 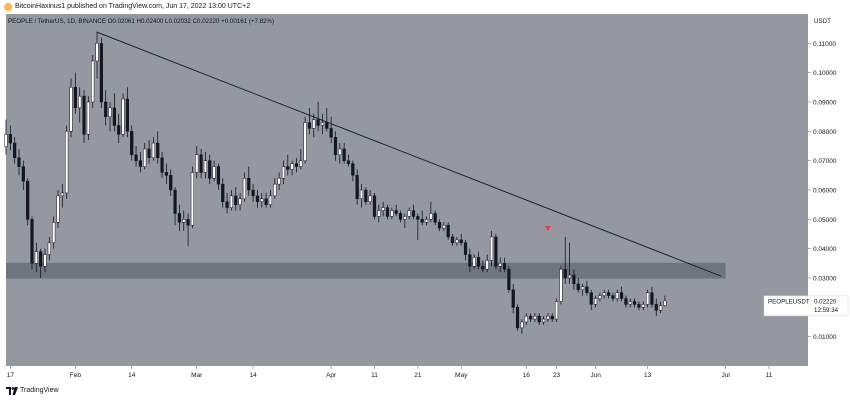 What do you see at coordinates (418, 375) in the screenshot?
I see `time-tick-label: 21` at bounding box center [418, 375].